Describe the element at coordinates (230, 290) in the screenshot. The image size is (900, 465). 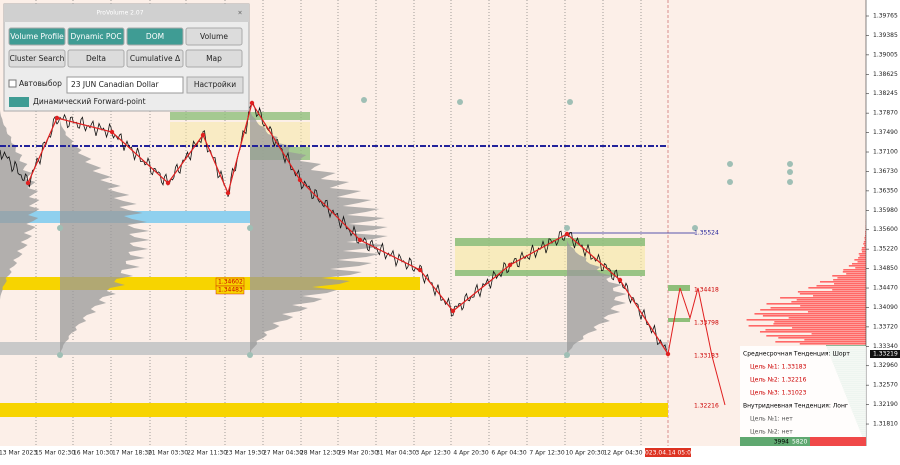
I see `level-label: 1.34483` at that location.